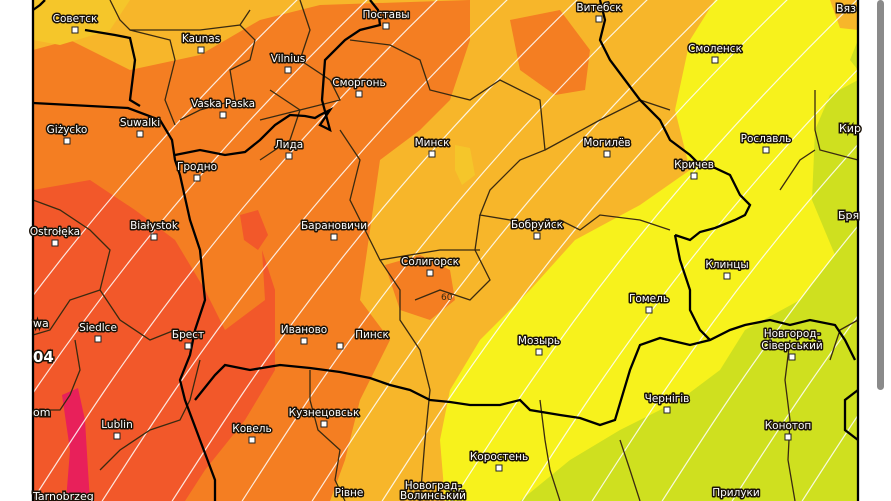 Image resolution: width=891 pixels, height=501 pixels. What do you see at coordinates (447, 298) in the screenshot?
I see `isoline-label: 60` at bounding box center [447, 298].